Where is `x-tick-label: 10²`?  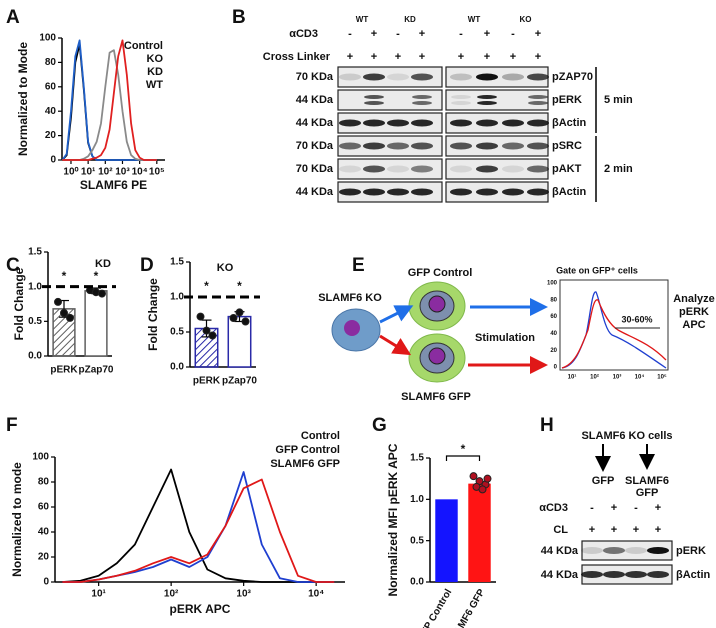
x-tick-label: 10² is located at coordinates (171, 594).